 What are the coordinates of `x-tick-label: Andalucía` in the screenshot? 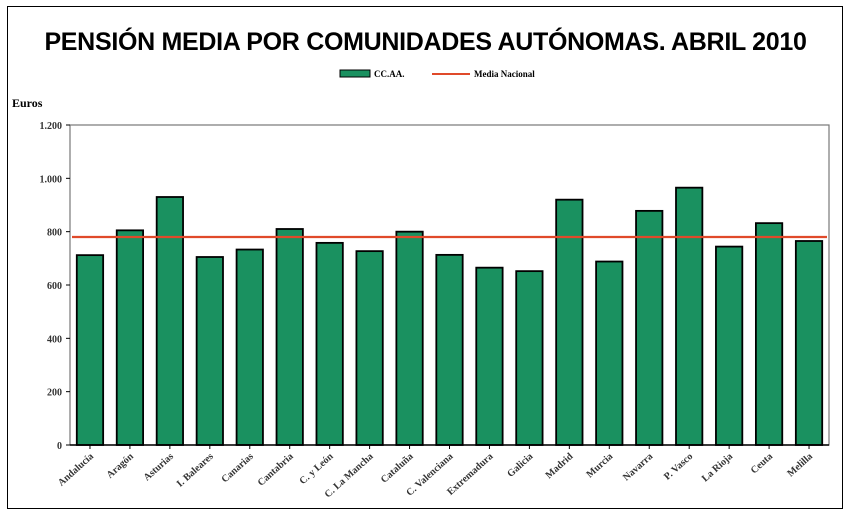 It's located at (76, 470).